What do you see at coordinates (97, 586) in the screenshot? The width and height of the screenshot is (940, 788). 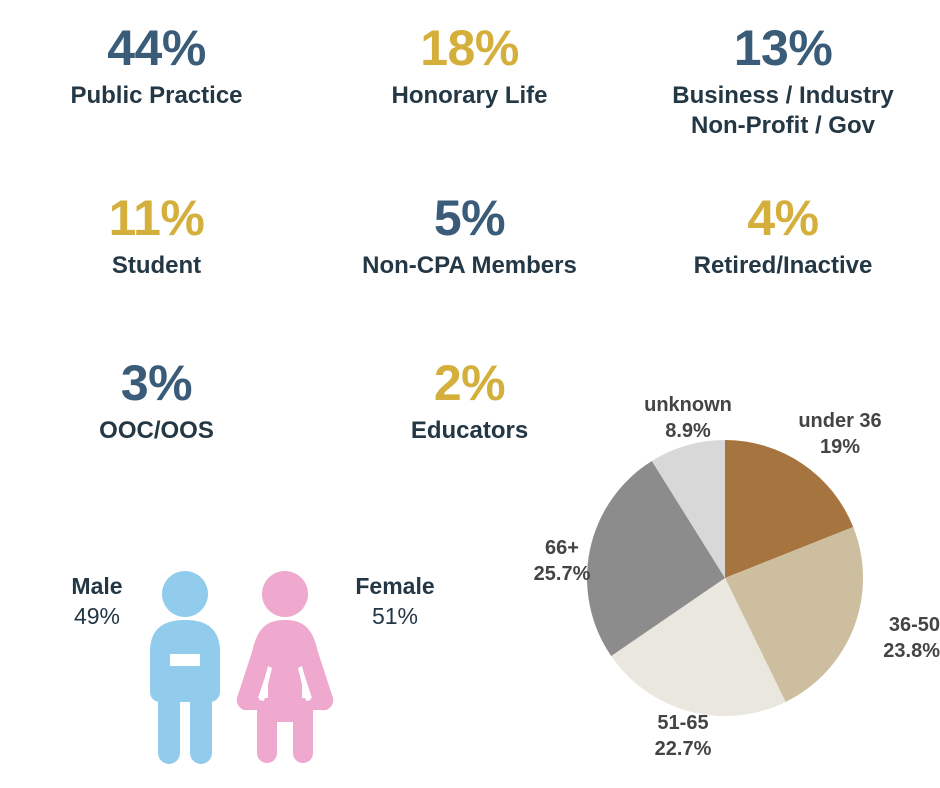 I see `male-name: Male` at bounding box center [97, 586].